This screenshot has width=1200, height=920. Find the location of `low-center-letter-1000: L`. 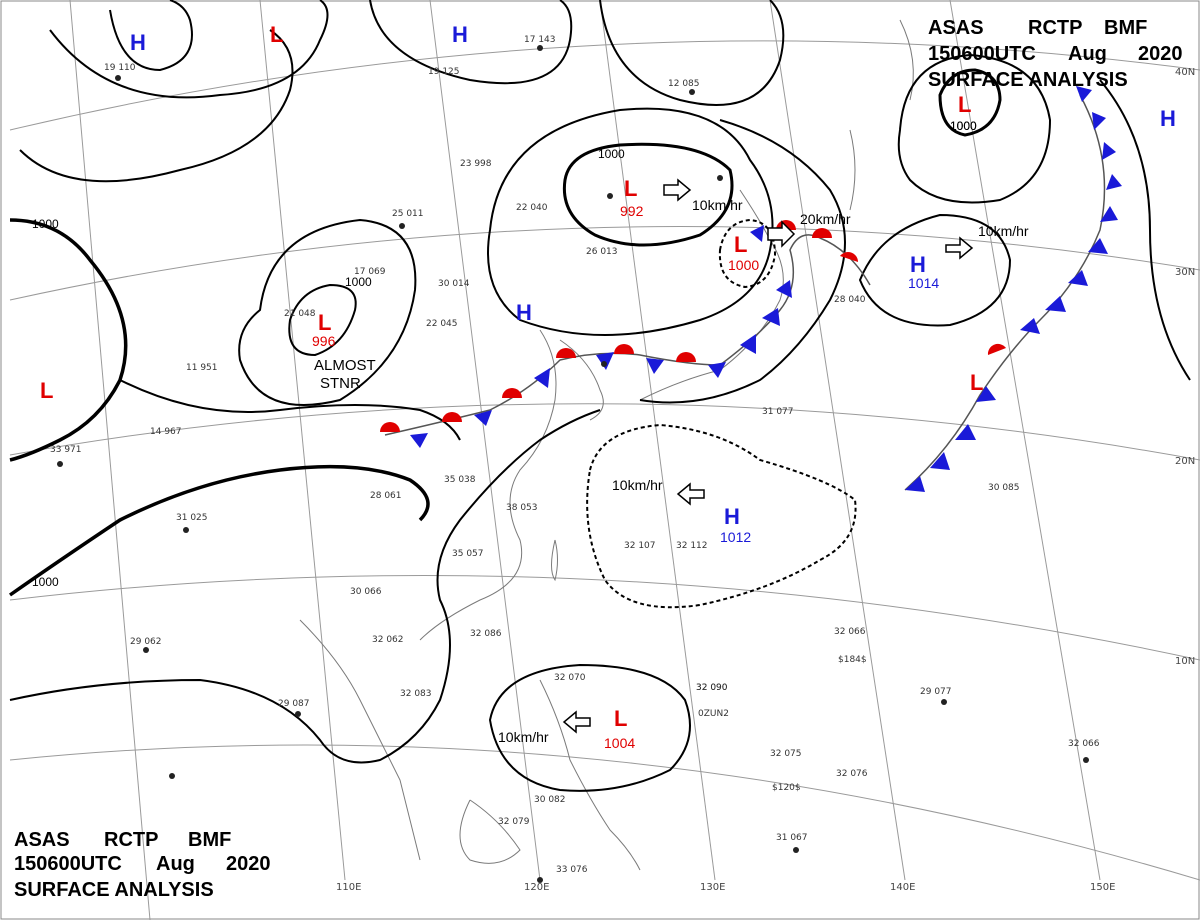

low-center-letter-1000: L is located at coordinates (740, 244).